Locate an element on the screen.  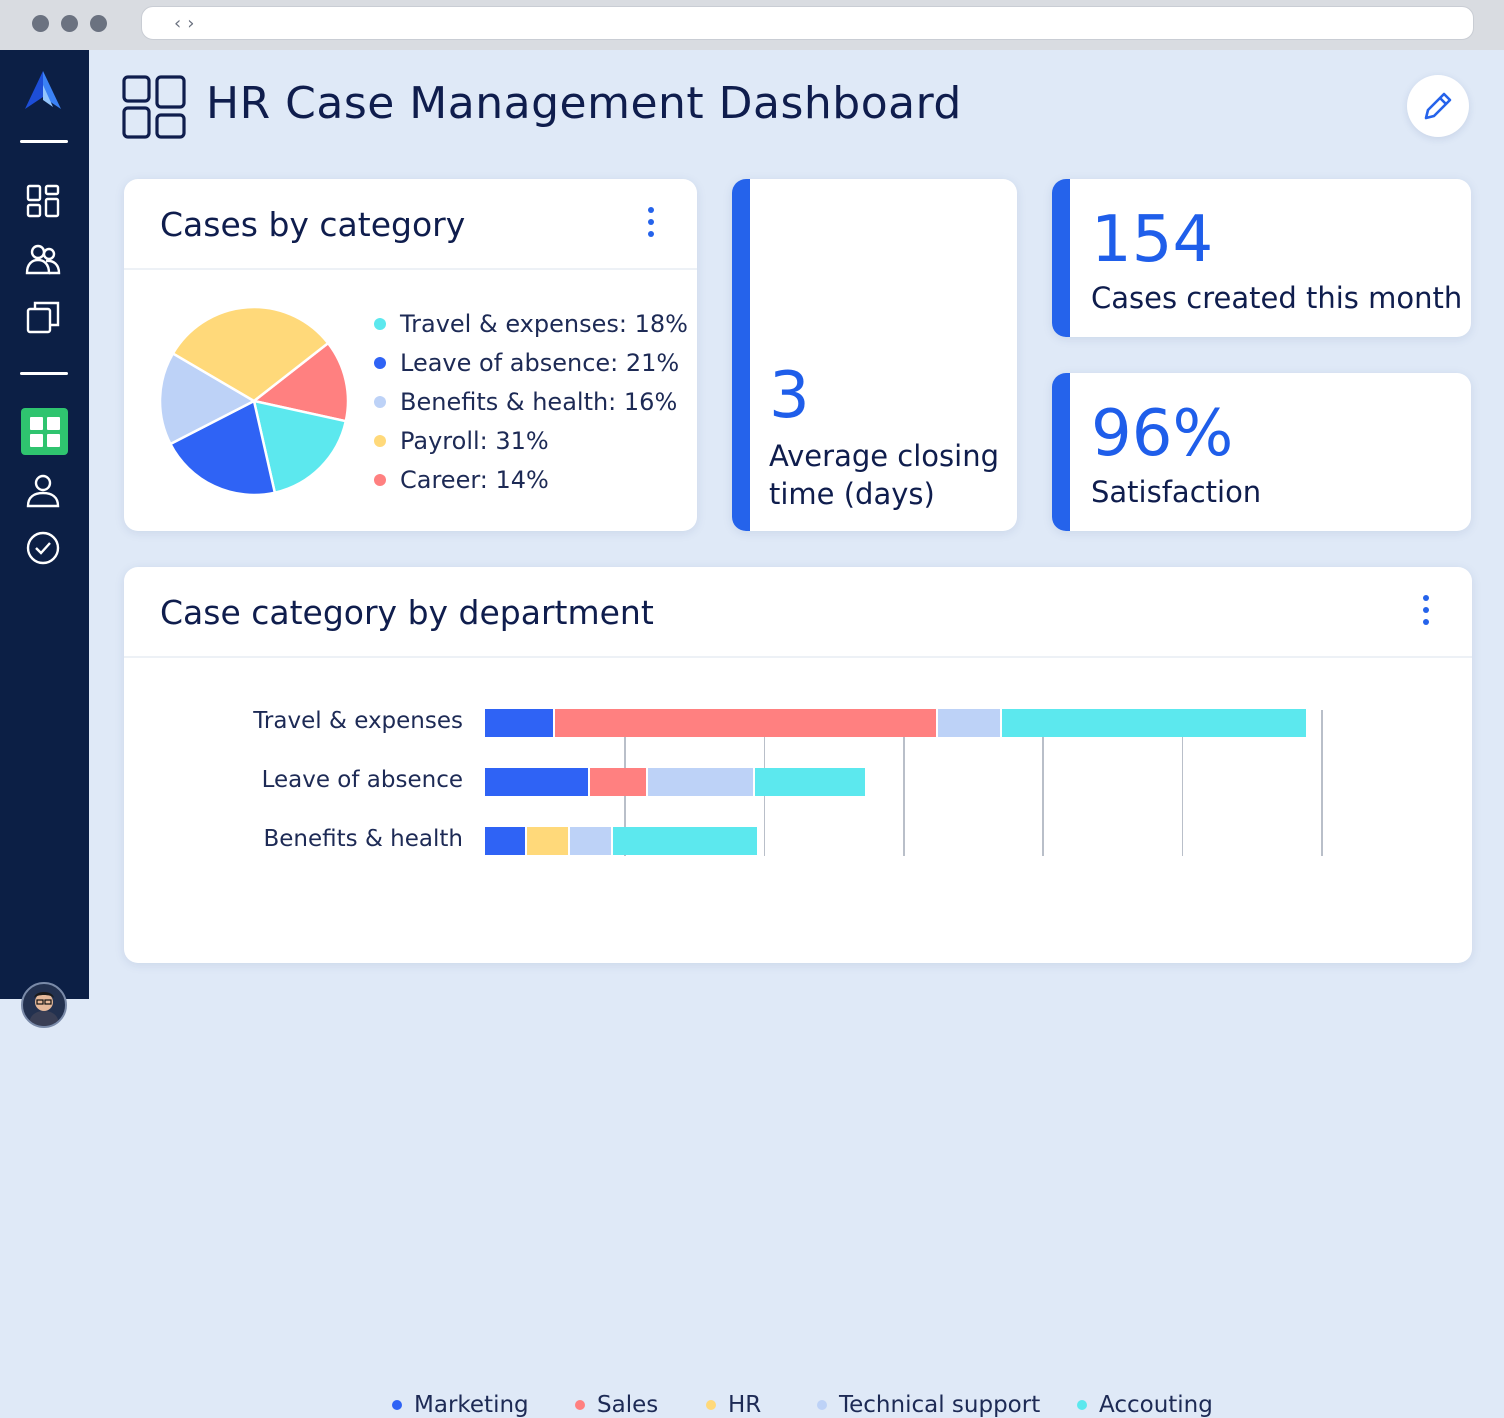
kpi-value: 154 is located at coordinates (1152, 240).